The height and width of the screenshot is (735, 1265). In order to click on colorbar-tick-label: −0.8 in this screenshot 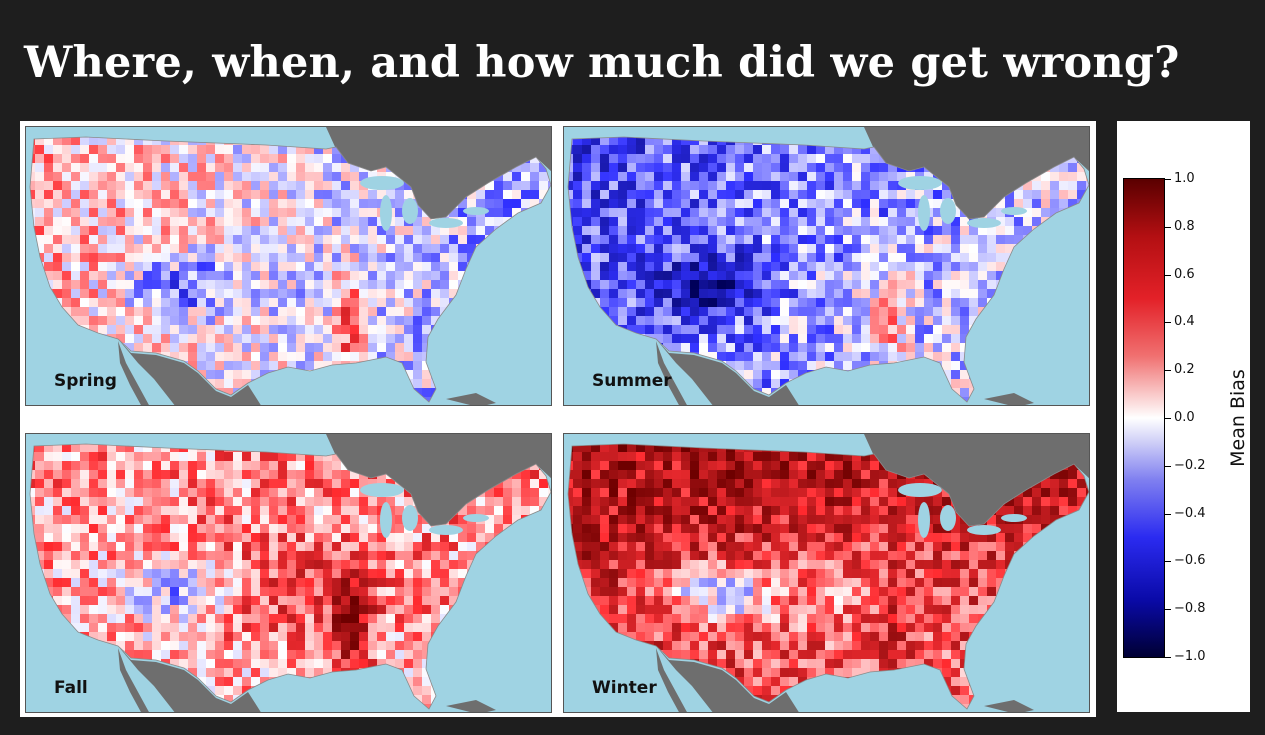, I will do `click(1190, 609)`.